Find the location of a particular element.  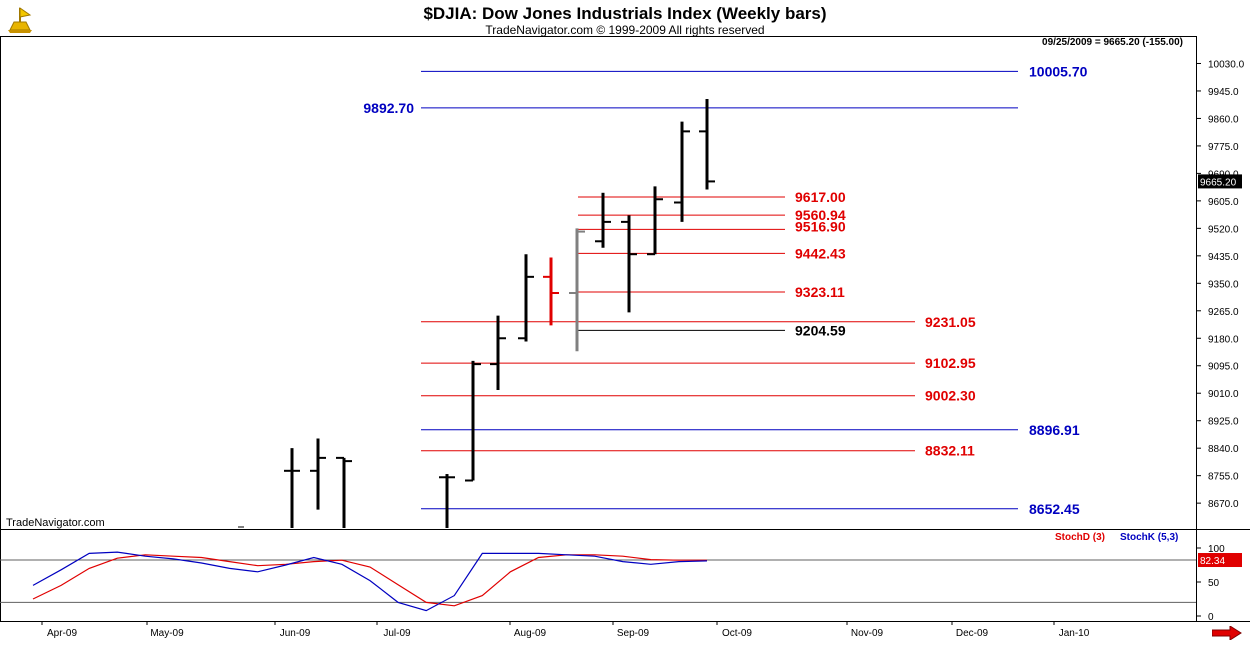

last-price-label: 9665.20 is located at coordinates (1218, 182).